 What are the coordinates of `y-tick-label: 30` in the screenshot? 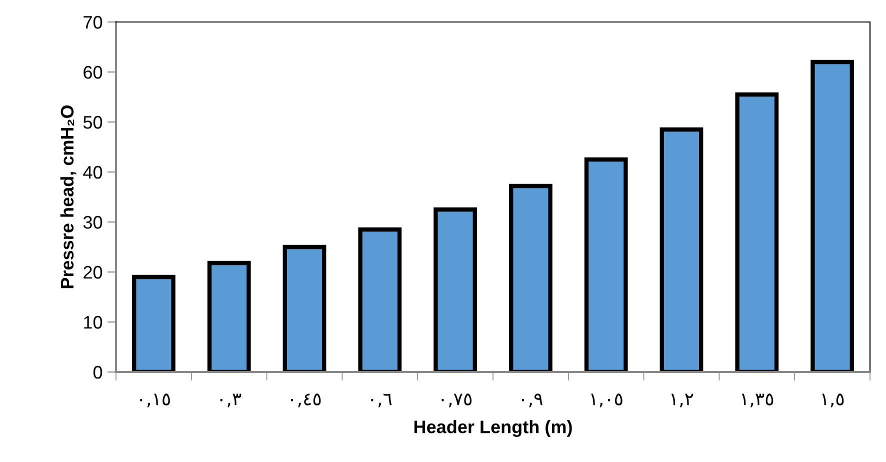 It's located at (92, 222).